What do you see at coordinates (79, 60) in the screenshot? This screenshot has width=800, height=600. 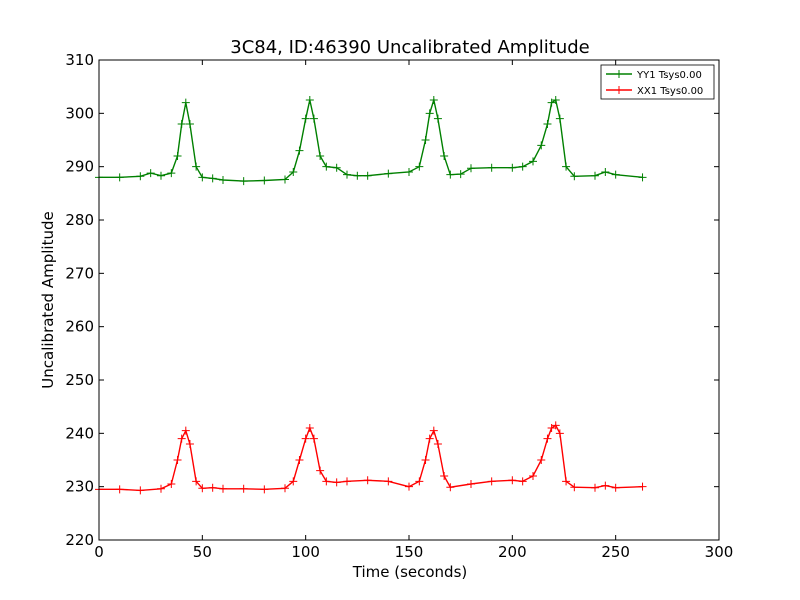 I see `y-tick-label: 310` at bounding box center [79, 60].